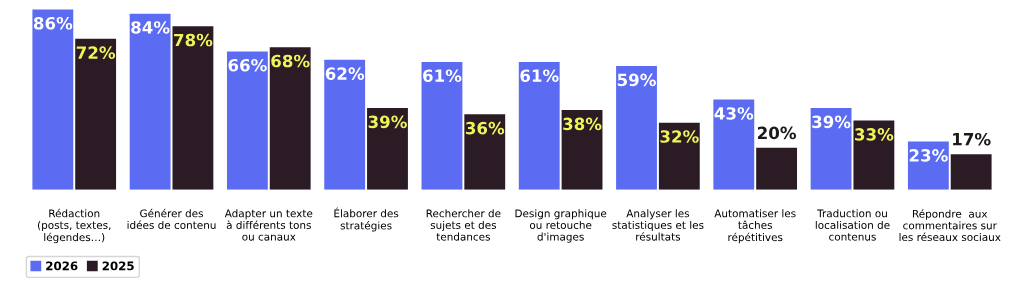 This screenshot has height=292, width=1024. What do you see at coordinates (96, 52) in the screenshot?
I see `data-label: 72%` at bounding box center [96, 52].